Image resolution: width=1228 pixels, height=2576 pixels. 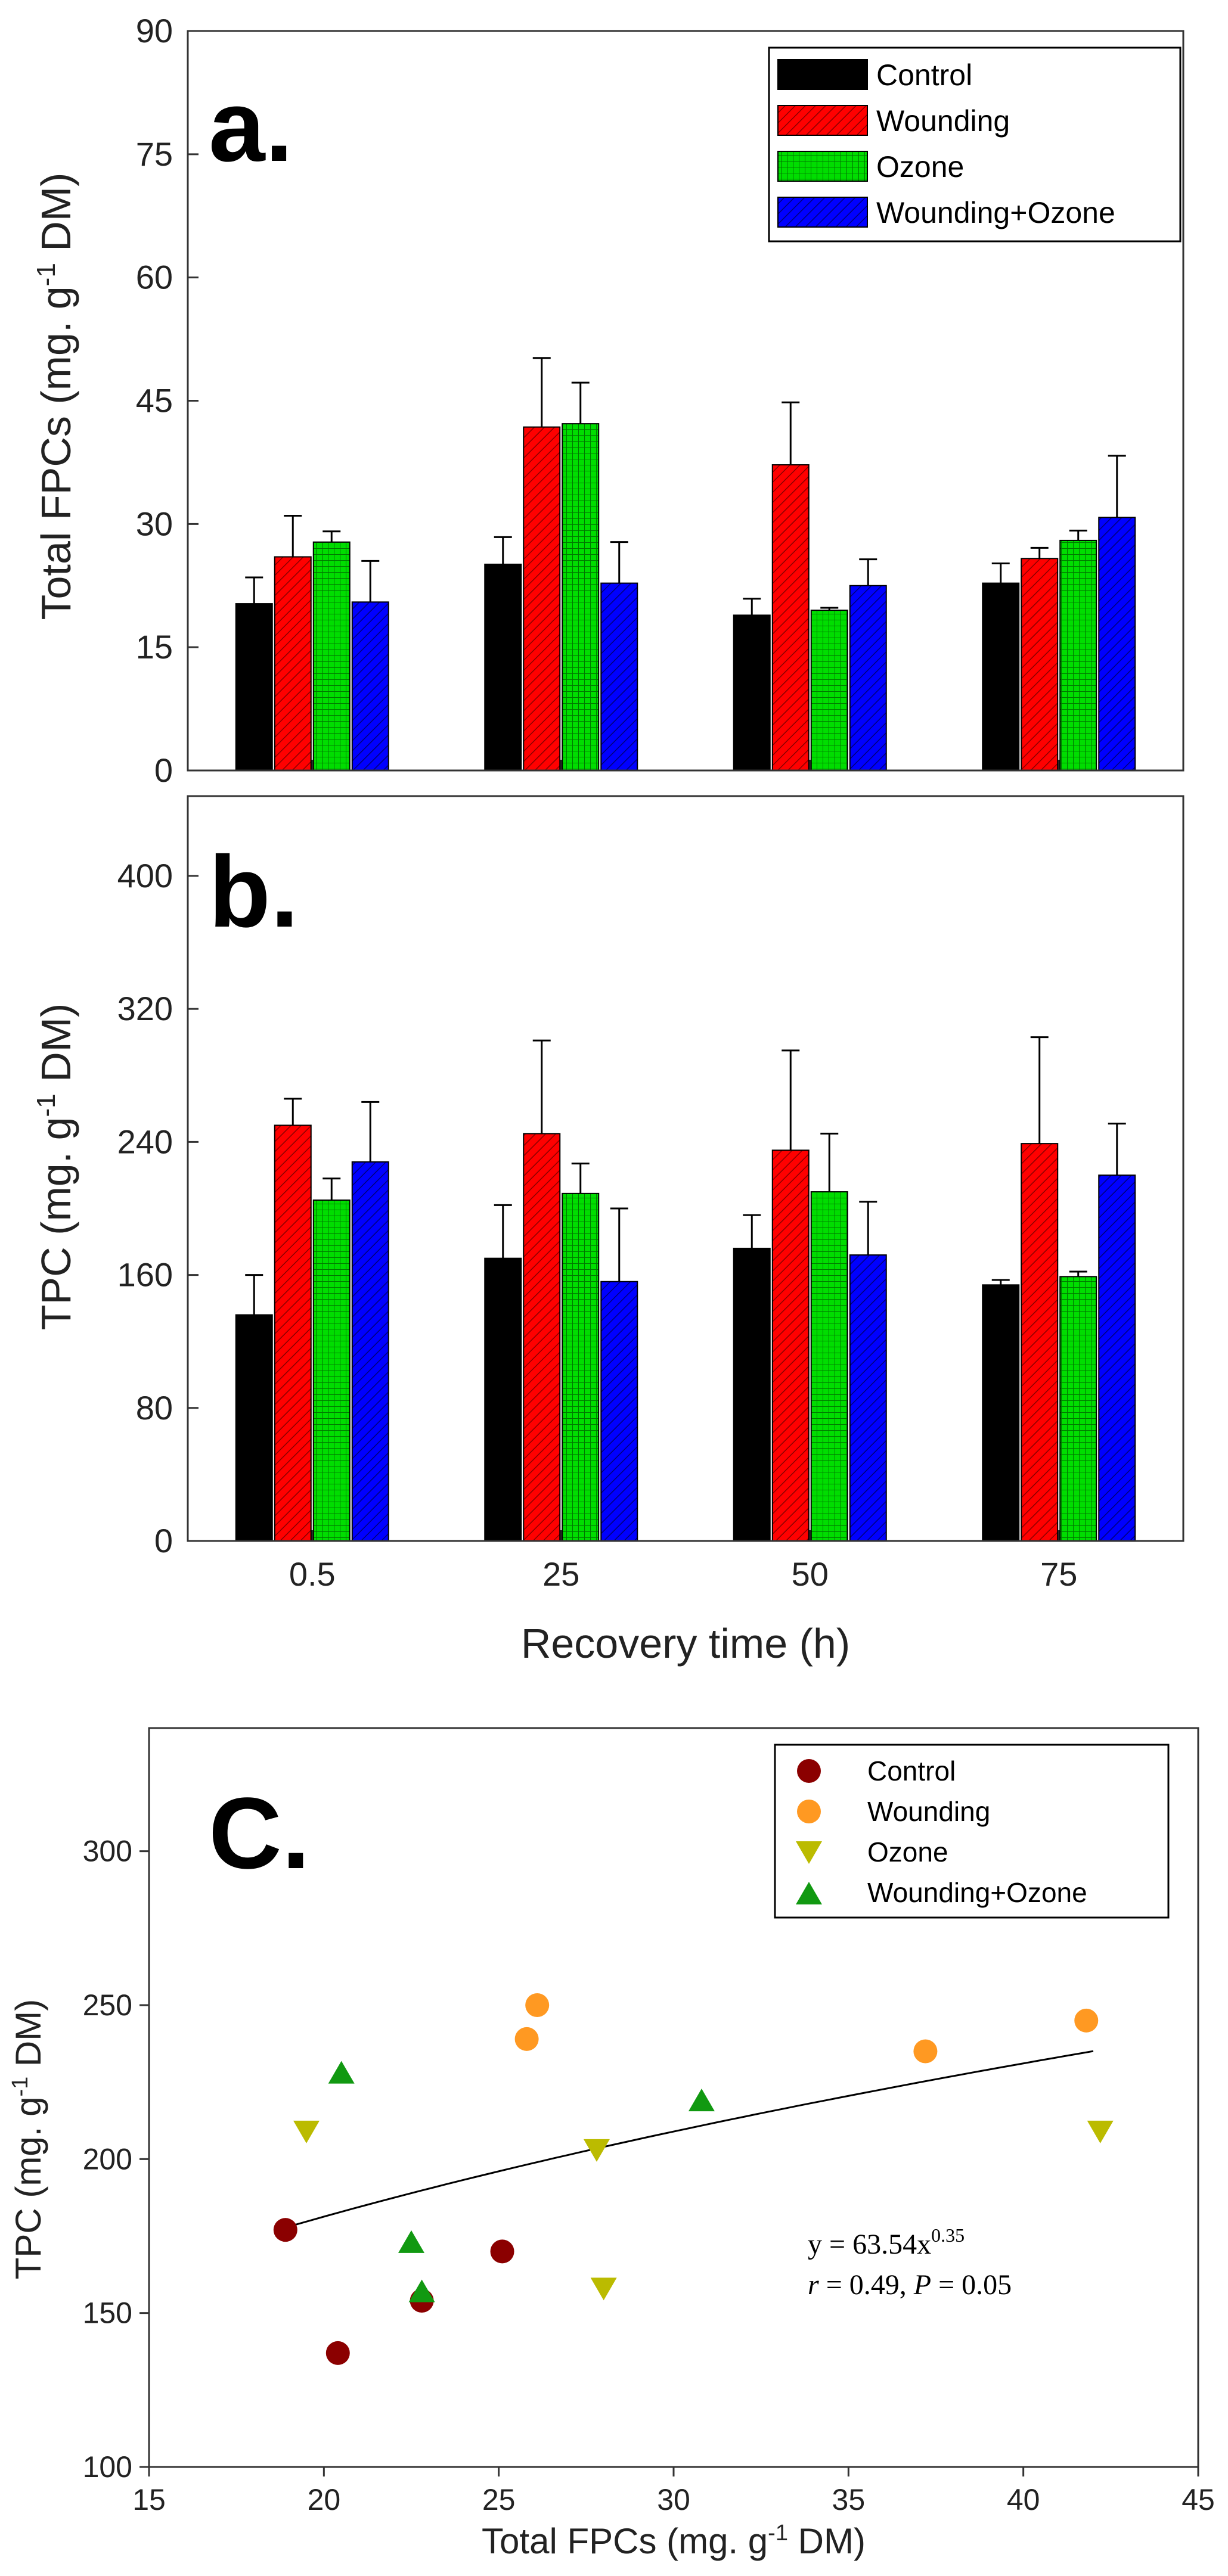 What do you see at coordinates (943, 121) in the screenshot?
I see `legend-a-wounding-label: Wounding` at bounding box center [943, 121].